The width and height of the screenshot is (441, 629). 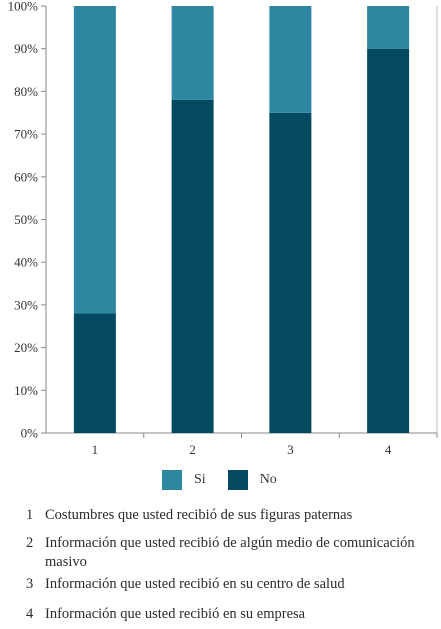 What do you see at coordinates (30, 614) in the screenshot?
I see `note-number: 4` at bounding box center [30, 614].